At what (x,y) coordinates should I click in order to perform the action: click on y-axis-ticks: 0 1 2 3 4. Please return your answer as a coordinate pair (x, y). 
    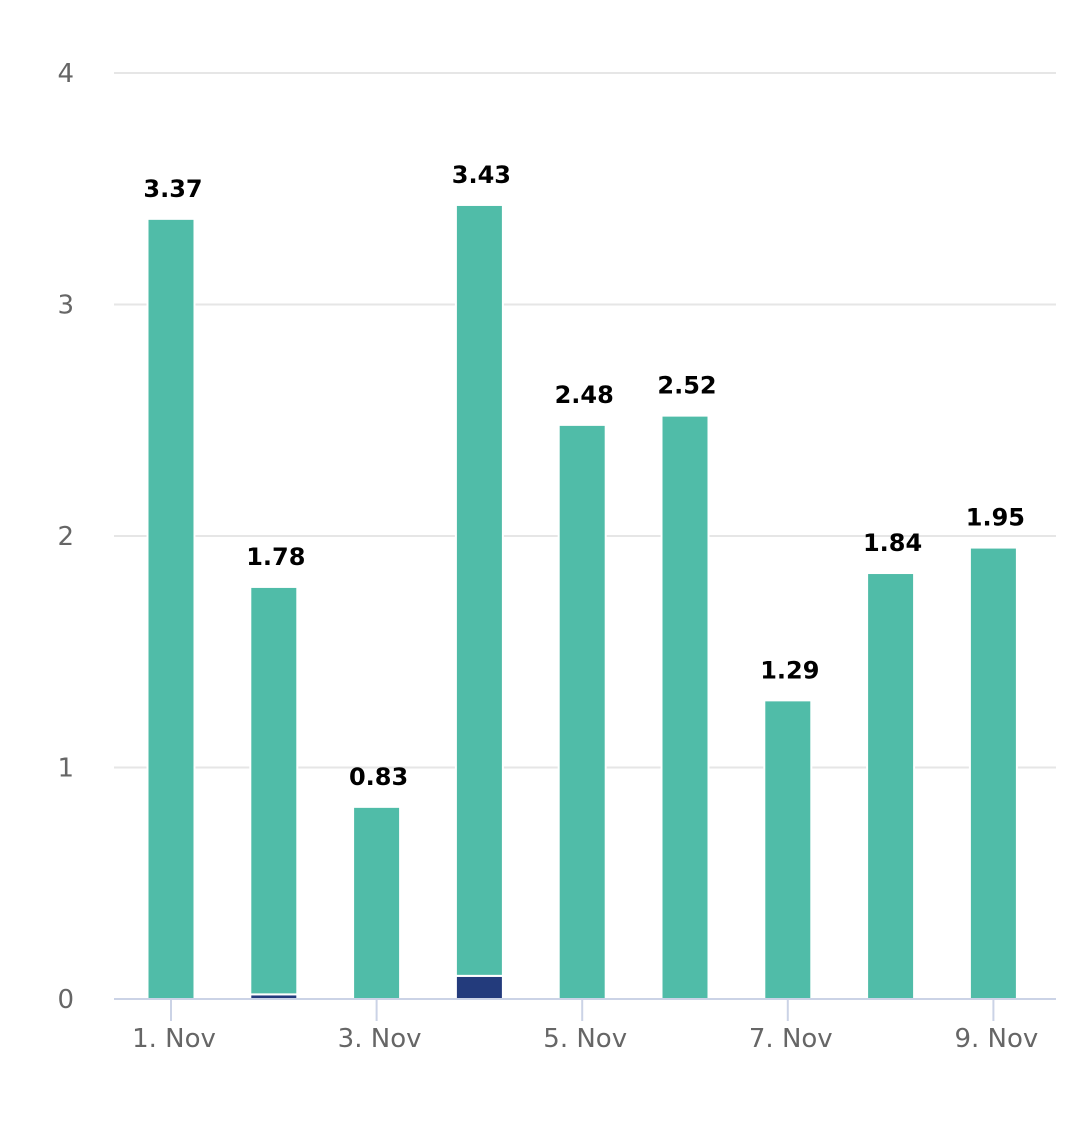
    Looking at the image, I should click on (65, 537).